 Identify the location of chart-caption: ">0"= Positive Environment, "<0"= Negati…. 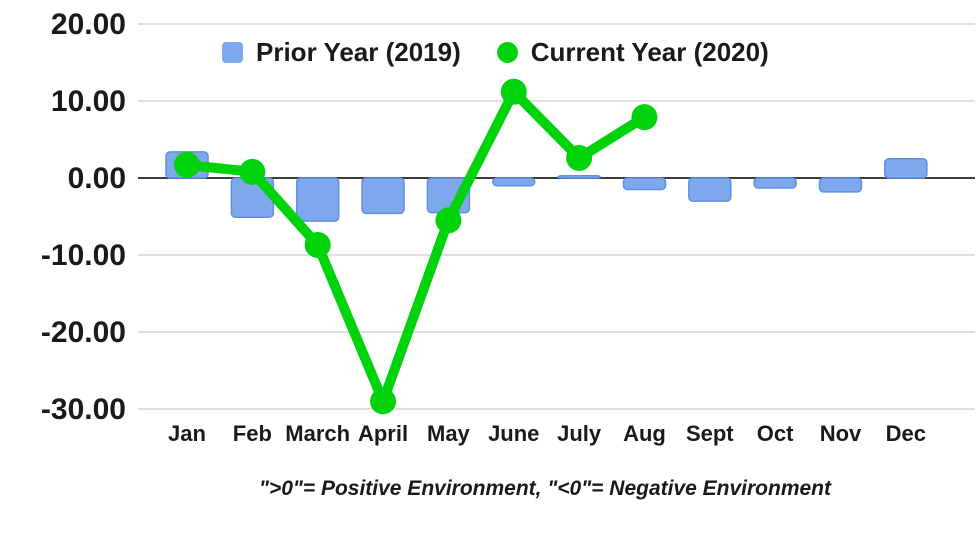
(544, 488).